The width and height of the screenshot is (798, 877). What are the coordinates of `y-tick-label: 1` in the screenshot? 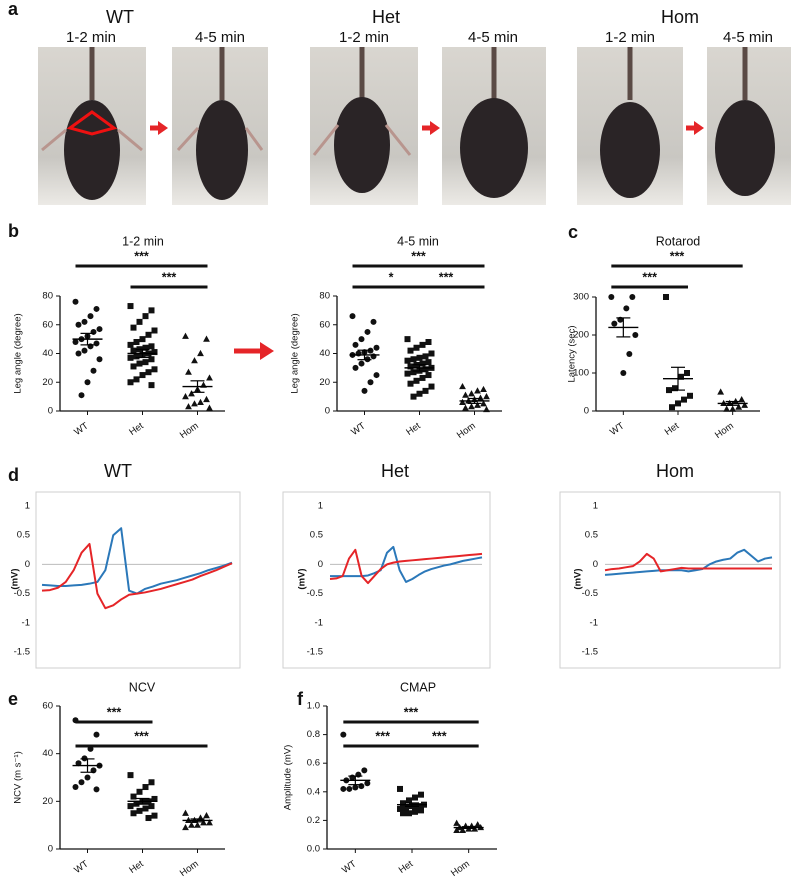 It's located at (27, 506).